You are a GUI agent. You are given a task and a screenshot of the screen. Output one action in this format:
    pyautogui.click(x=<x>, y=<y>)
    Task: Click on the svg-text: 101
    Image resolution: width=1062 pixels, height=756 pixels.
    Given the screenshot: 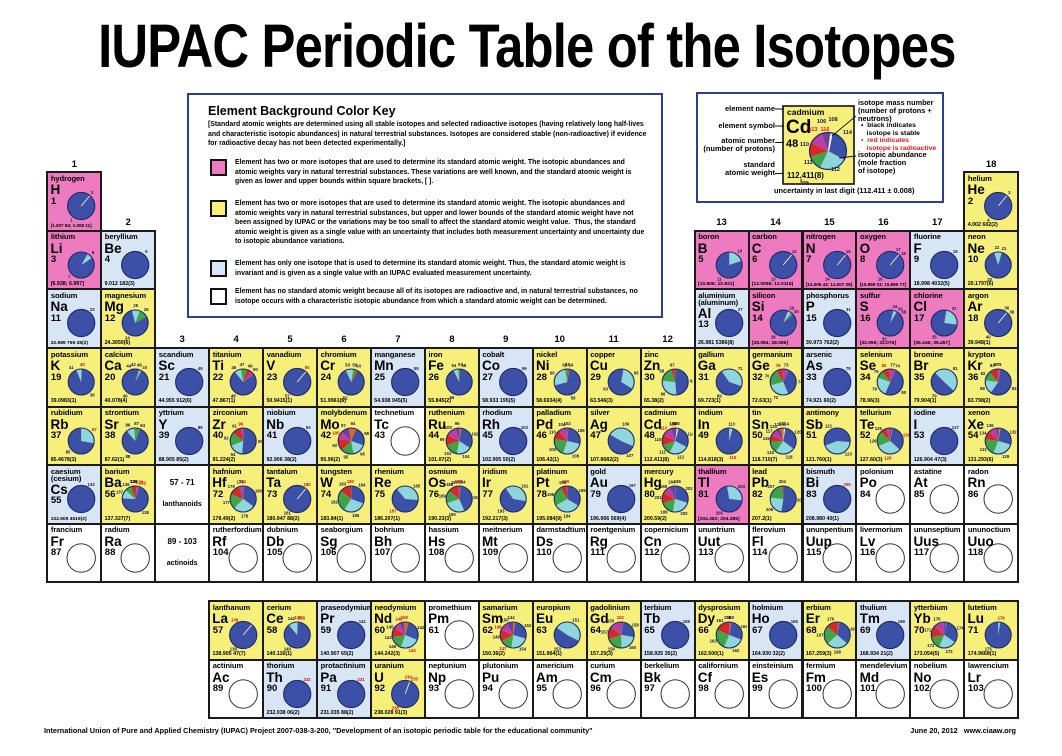 What is the action you would take?
    pyautogui.click(x=448, y=453)
    